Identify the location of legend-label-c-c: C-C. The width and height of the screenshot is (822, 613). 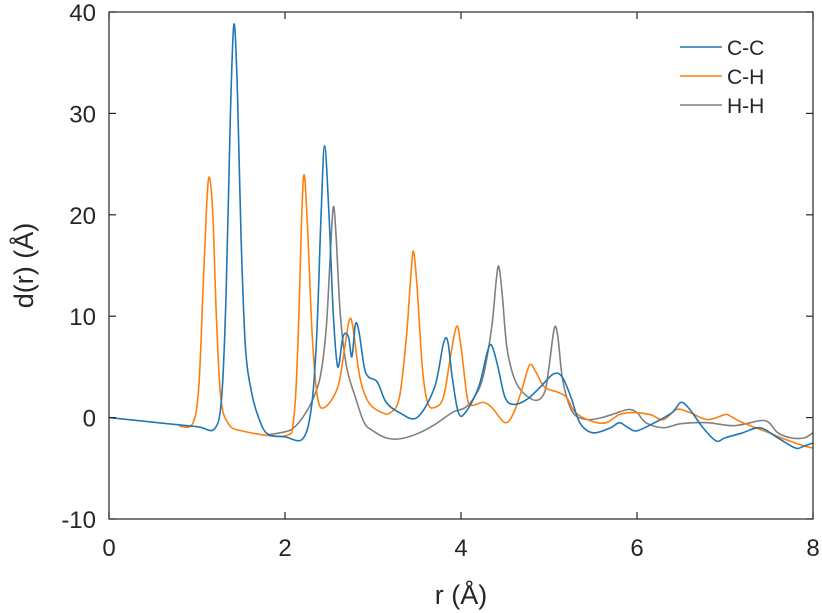
(745, 48).